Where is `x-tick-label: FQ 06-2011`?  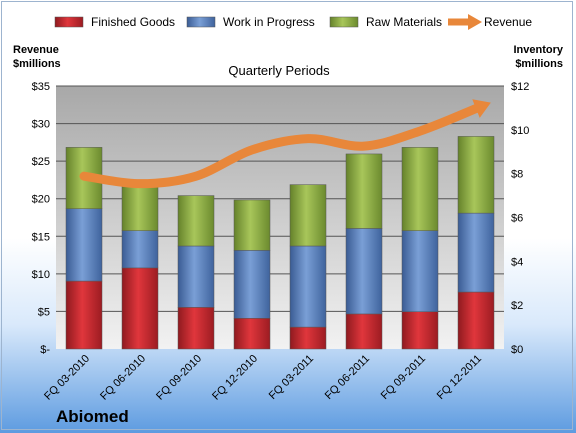
x-tick-label: FQ 06-2011 is located at coordinates (347, 377).